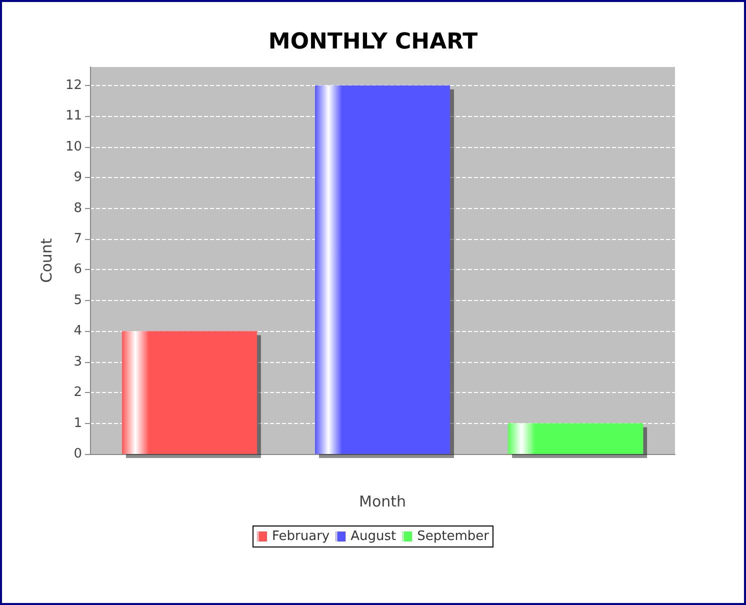  What do you see at coordinates (47, 260) in the screenshot?
I see `y-axis-title: Count` at bounding box center [47, 260].